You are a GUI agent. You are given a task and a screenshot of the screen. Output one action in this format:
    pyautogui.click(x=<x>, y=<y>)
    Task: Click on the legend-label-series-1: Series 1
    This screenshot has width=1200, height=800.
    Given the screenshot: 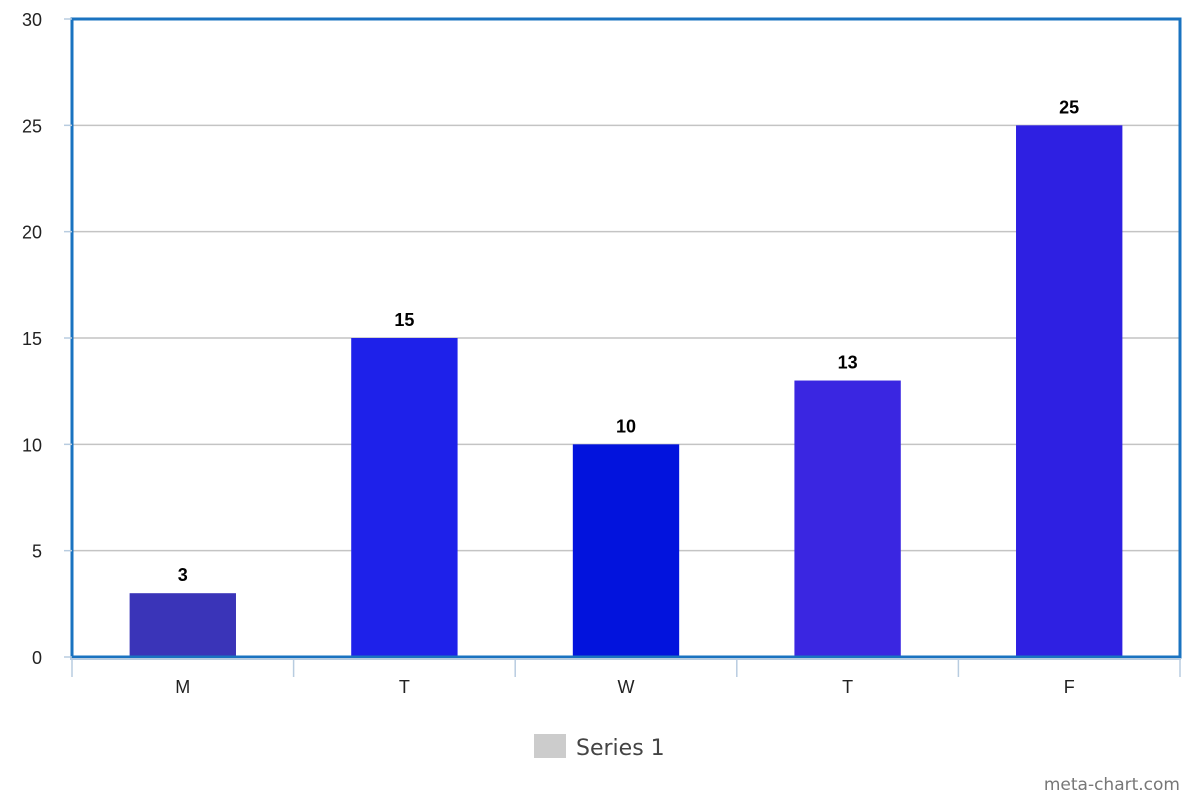 What is the action you would take?
    pyautogui.click(x=620, y=748)
    